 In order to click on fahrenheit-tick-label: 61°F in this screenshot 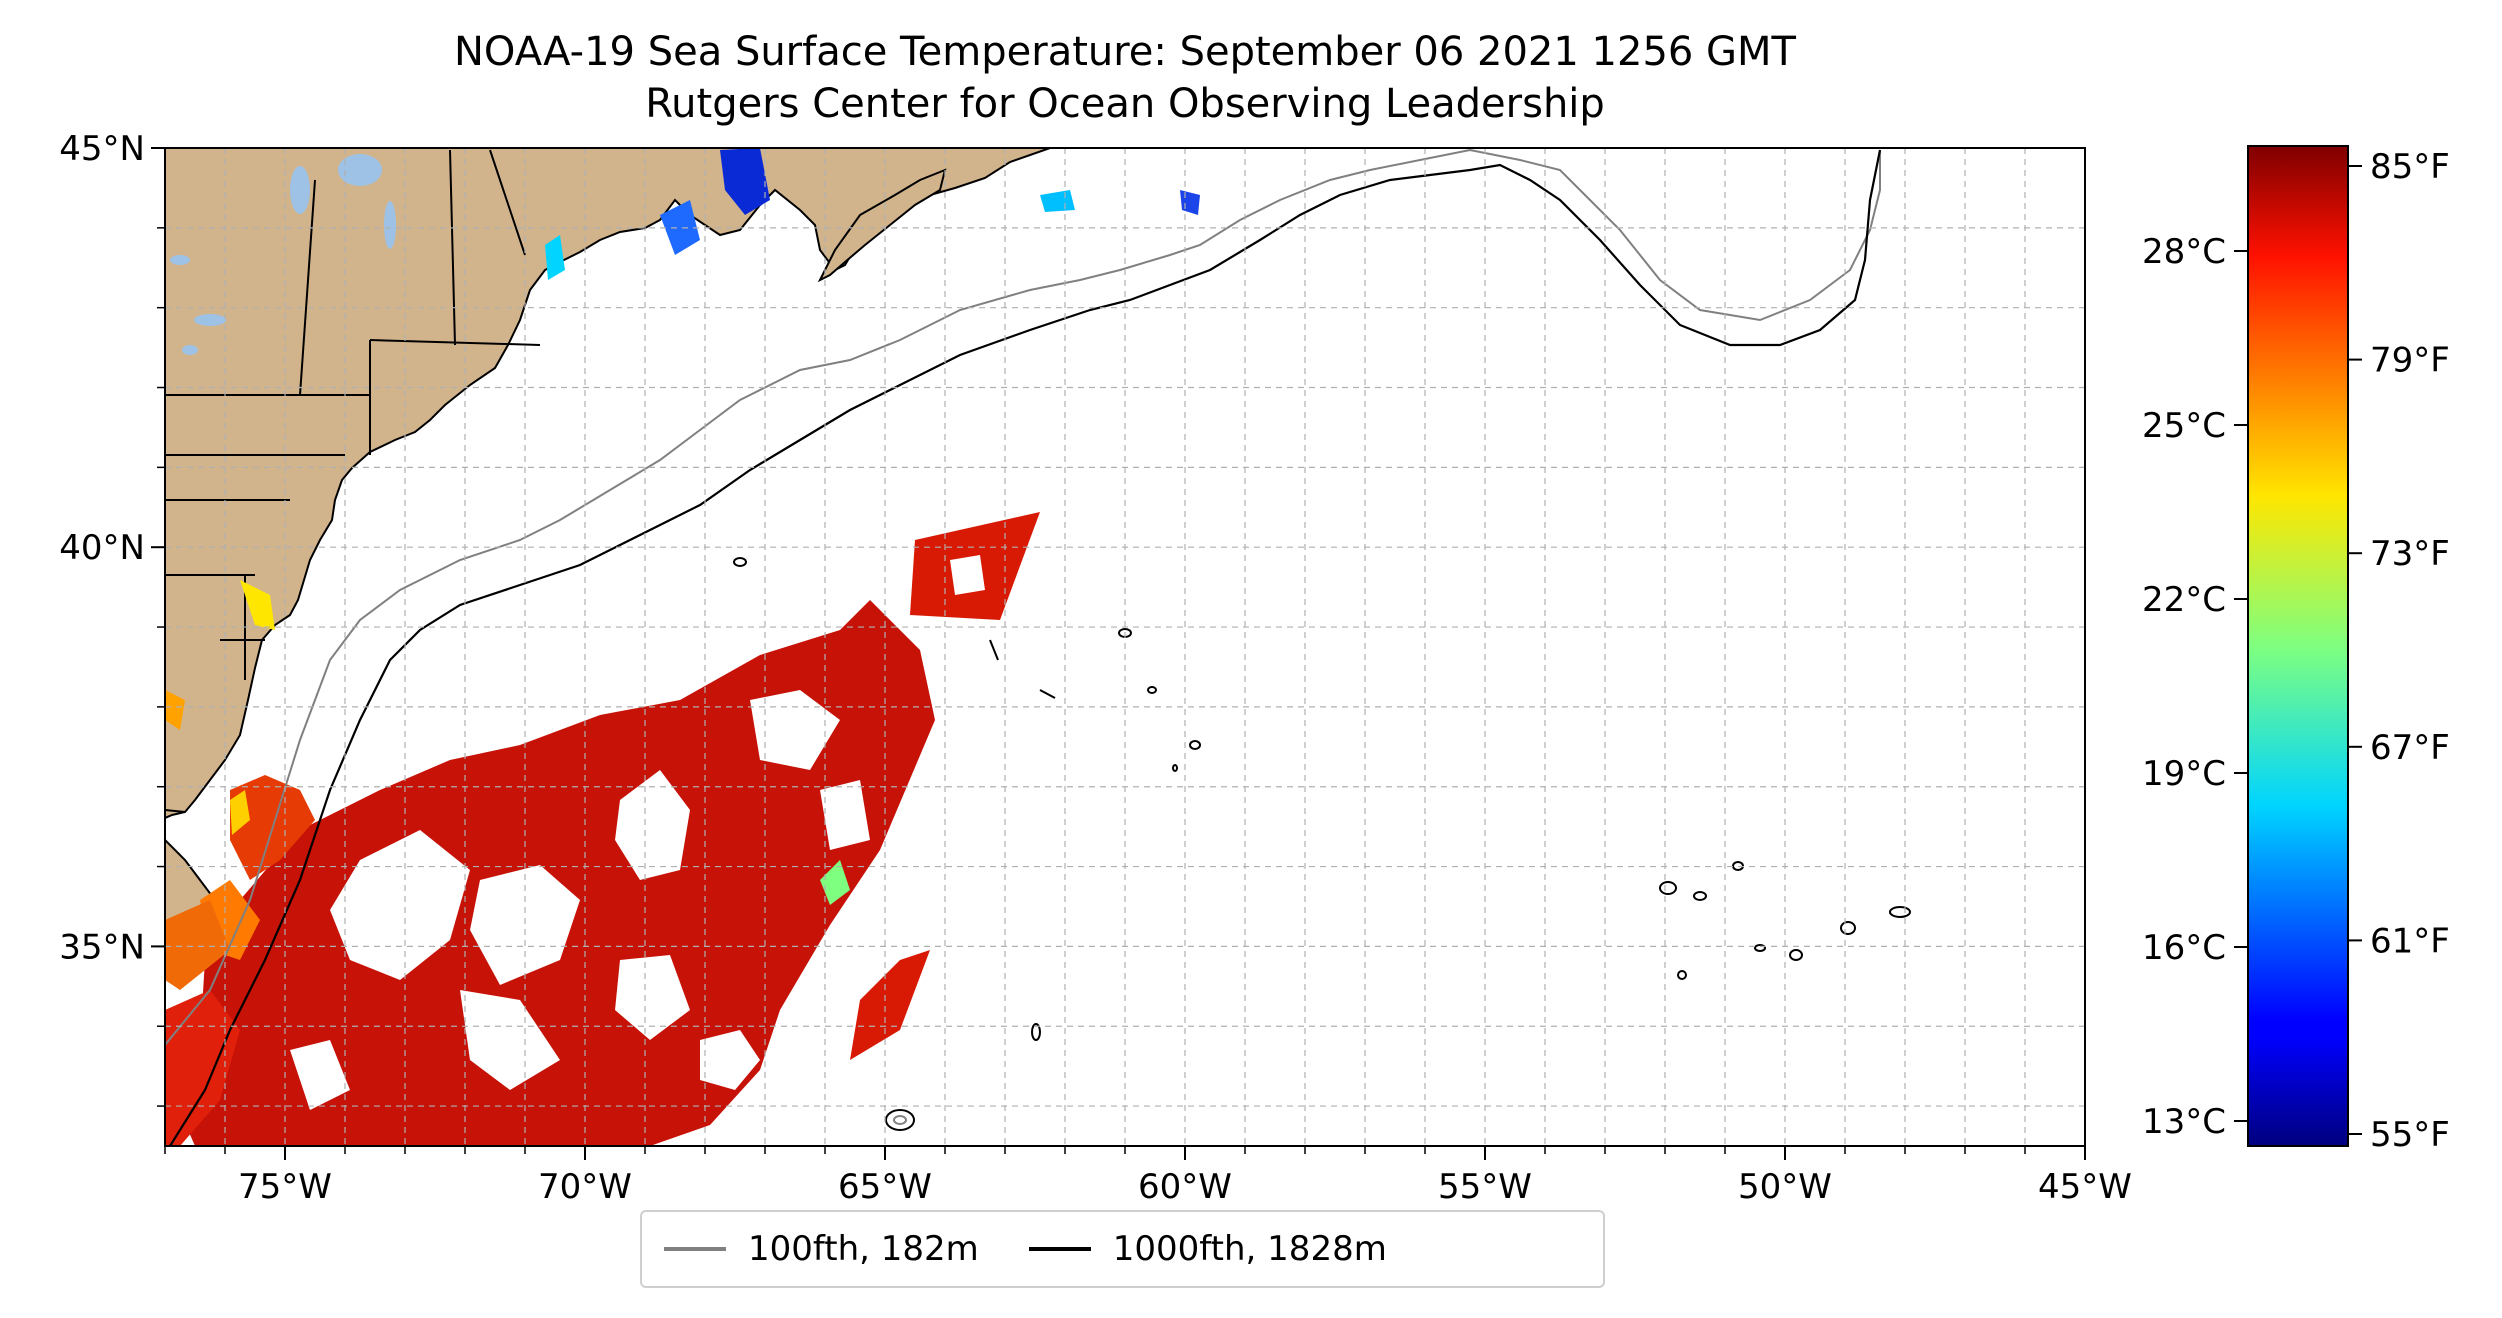, I will do `click(2410, 941)`.